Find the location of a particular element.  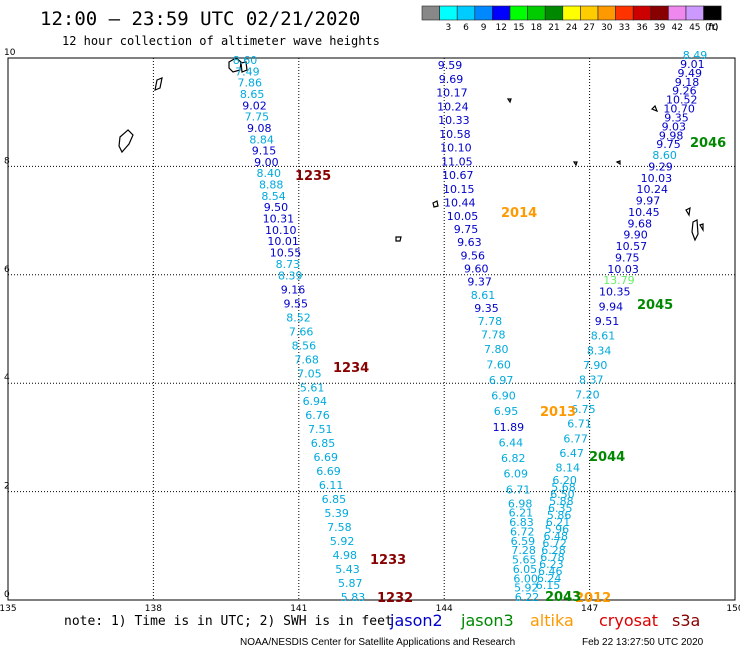

wave-height-value: 9.68 is located at coordinates (639, 223).